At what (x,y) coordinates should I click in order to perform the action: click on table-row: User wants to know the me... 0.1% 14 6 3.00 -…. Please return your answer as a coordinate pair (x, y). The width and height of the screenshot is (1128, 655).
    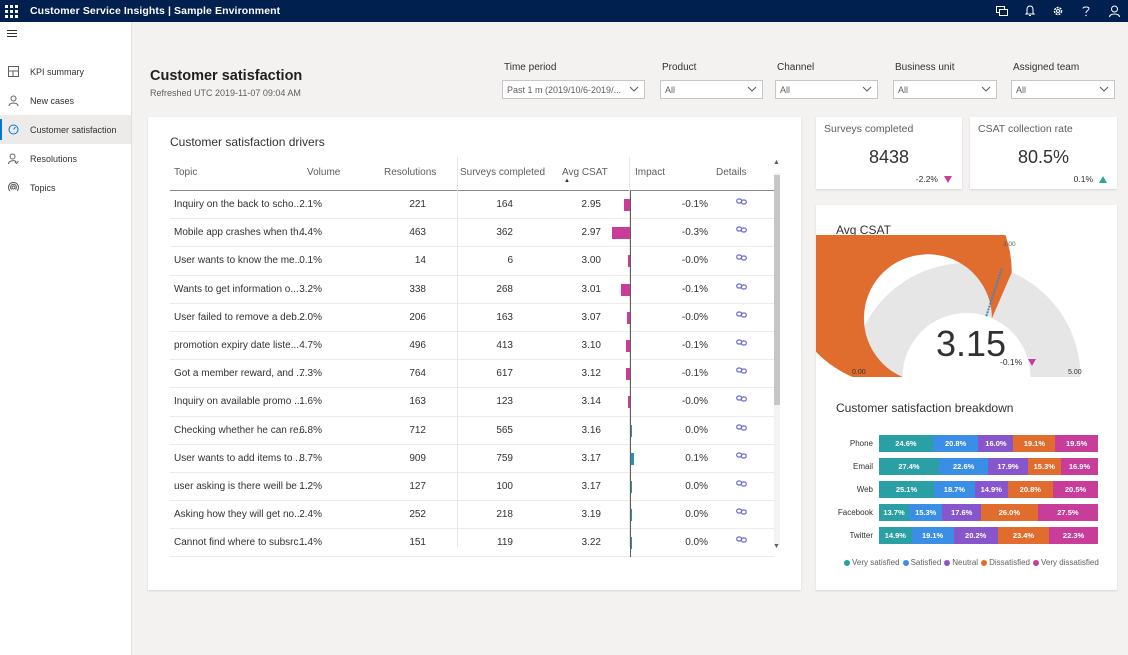
    Looking at the image, I should click on (472, 261).